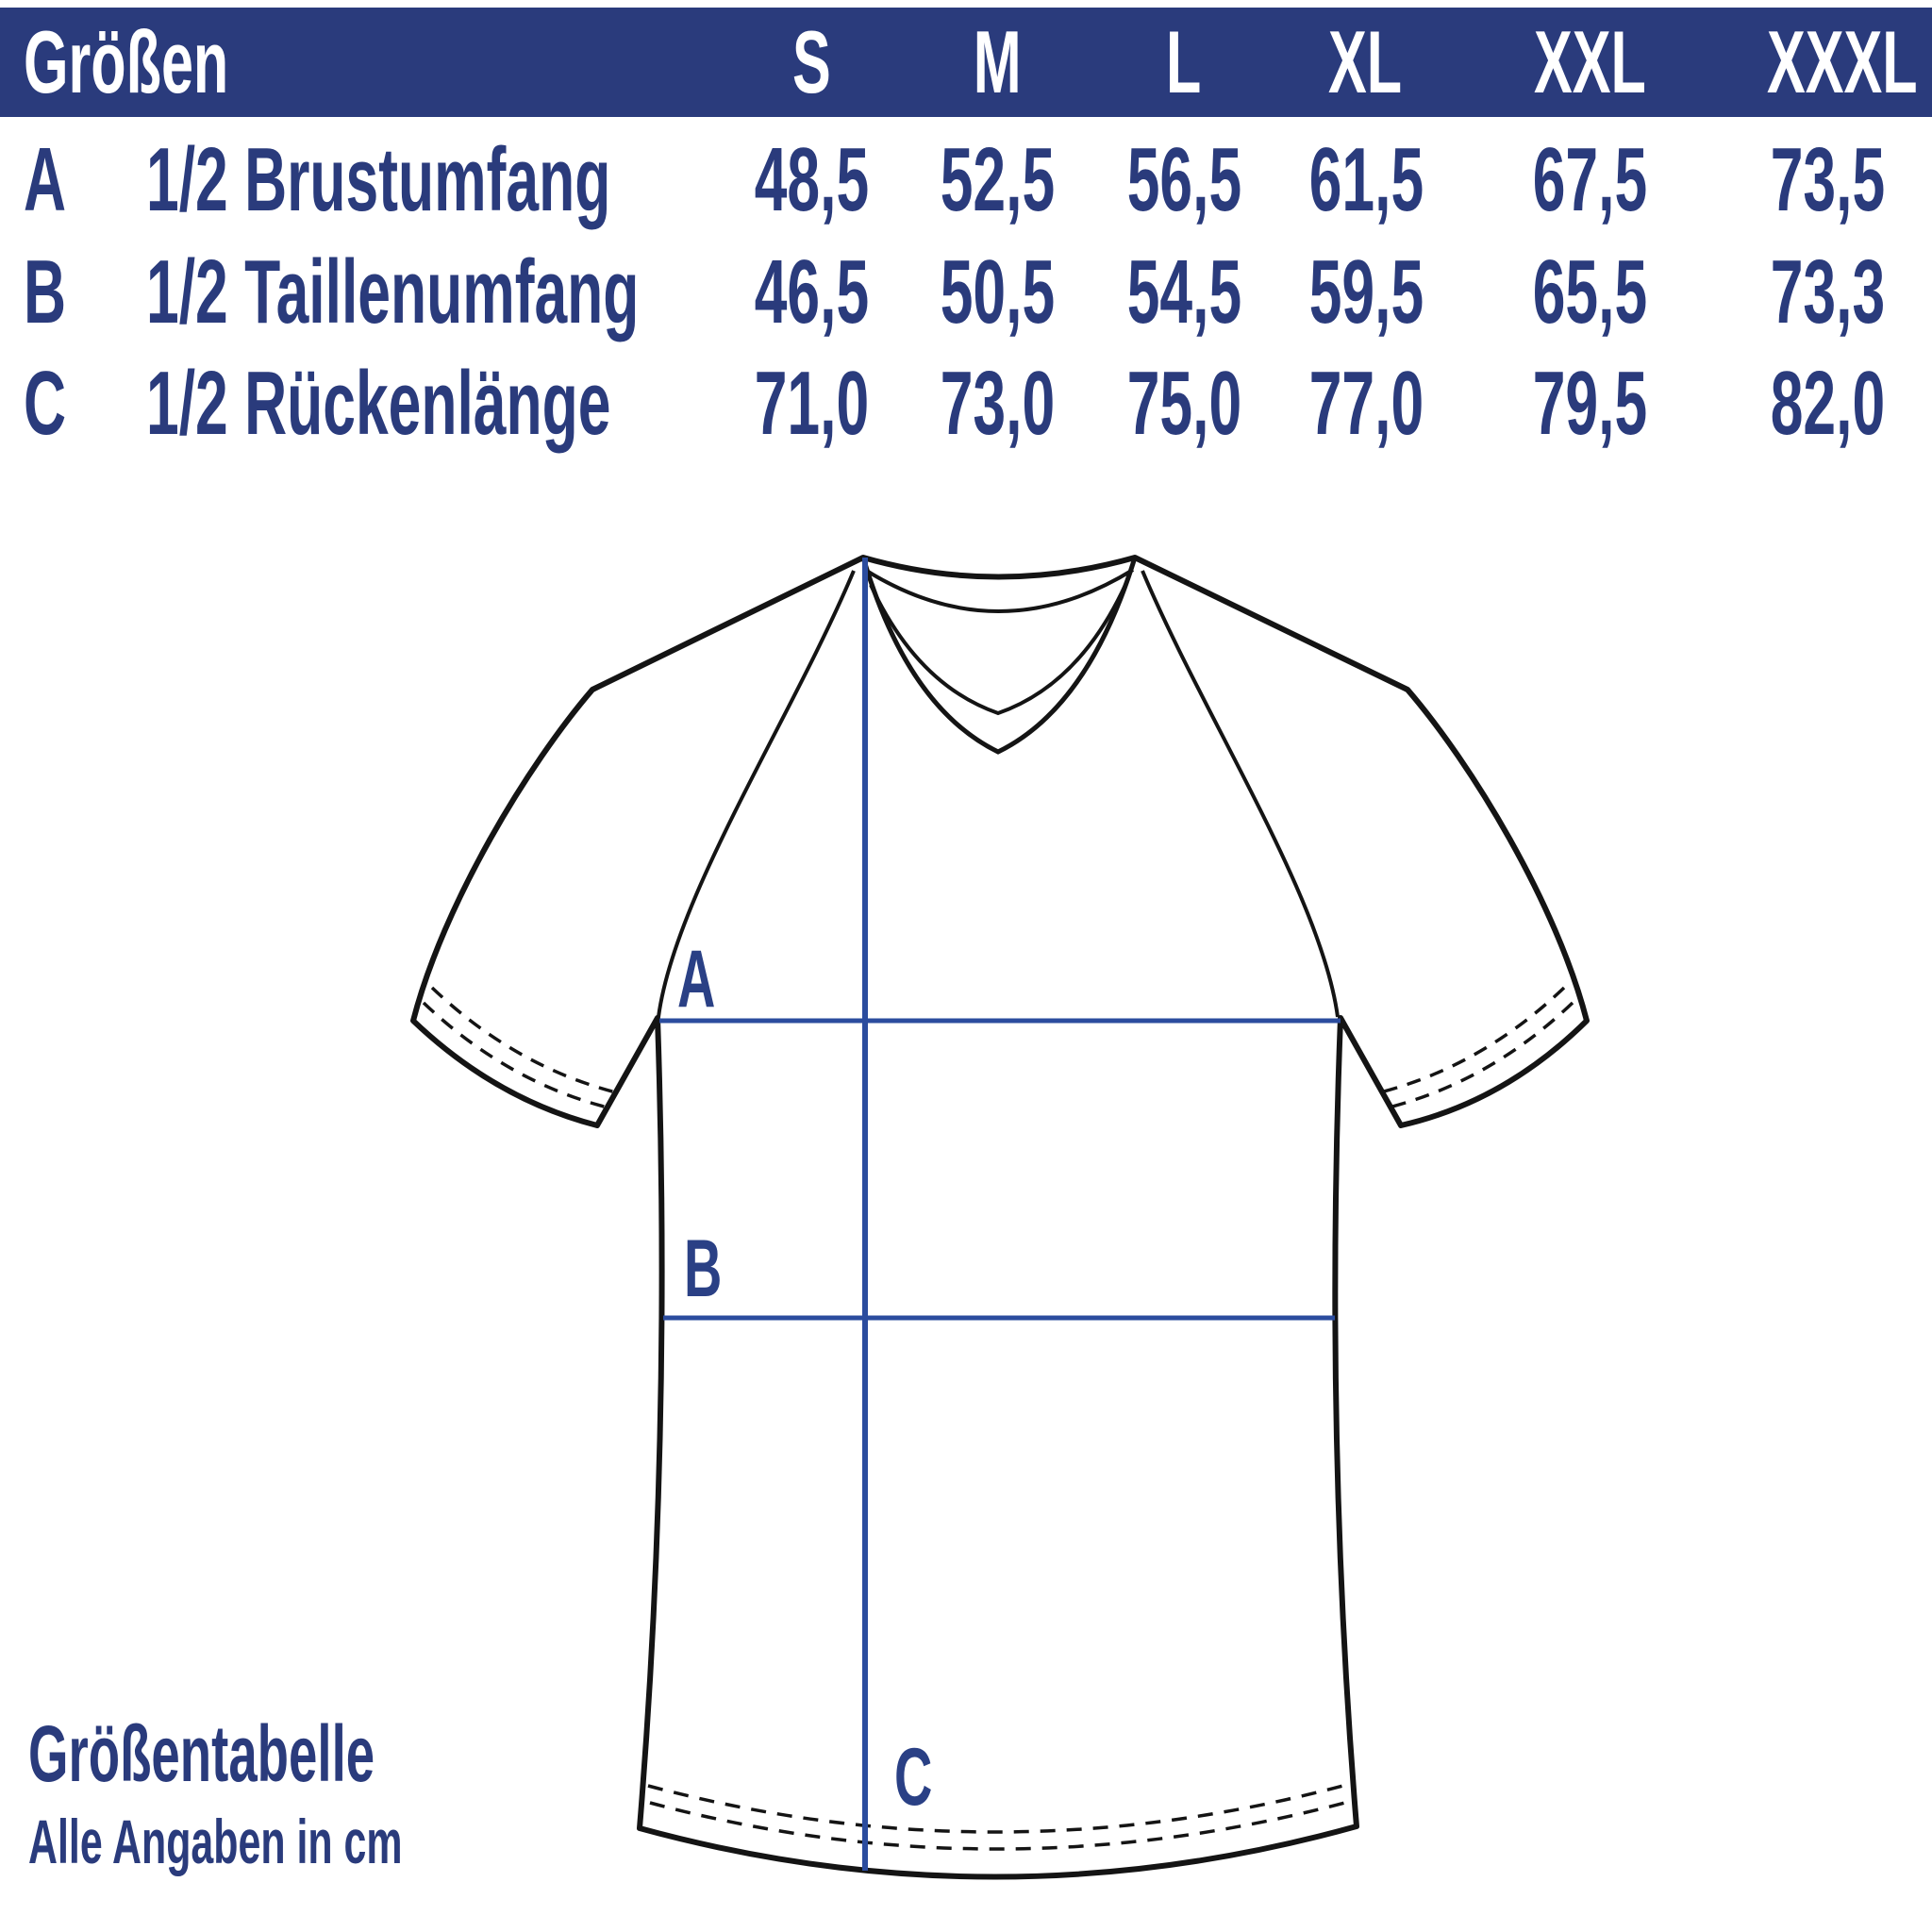  I want to click on measure-label-b: B, so click(703, 1269).